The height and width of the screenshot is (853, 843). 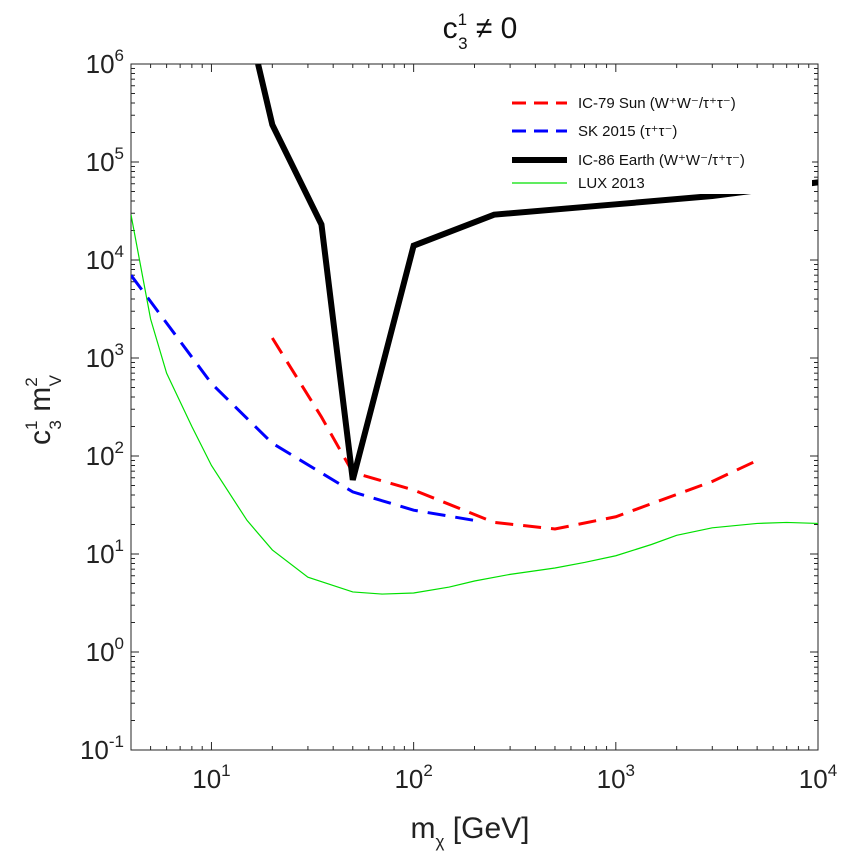 I want to click on legend-label-ic86: IC-86 Earth (W⁺W⁻/τ⁺τ⁻), so click(x=661, y=160).